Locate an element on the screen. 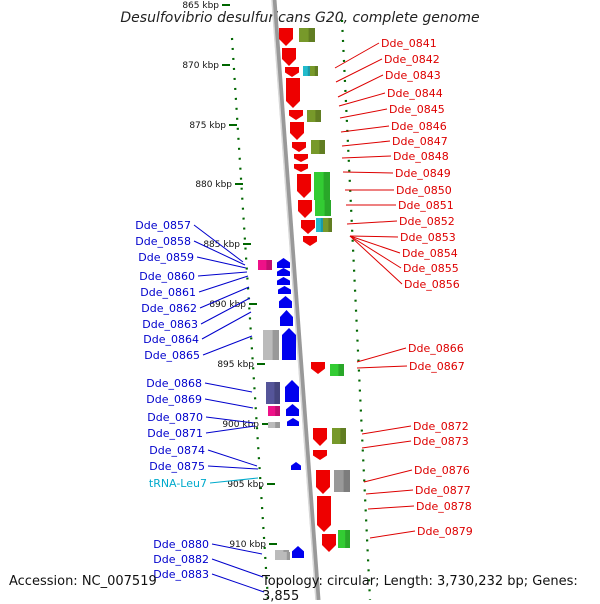  gene-label-dde-0853: Dde_0853 is located at coordinates (428, 237).